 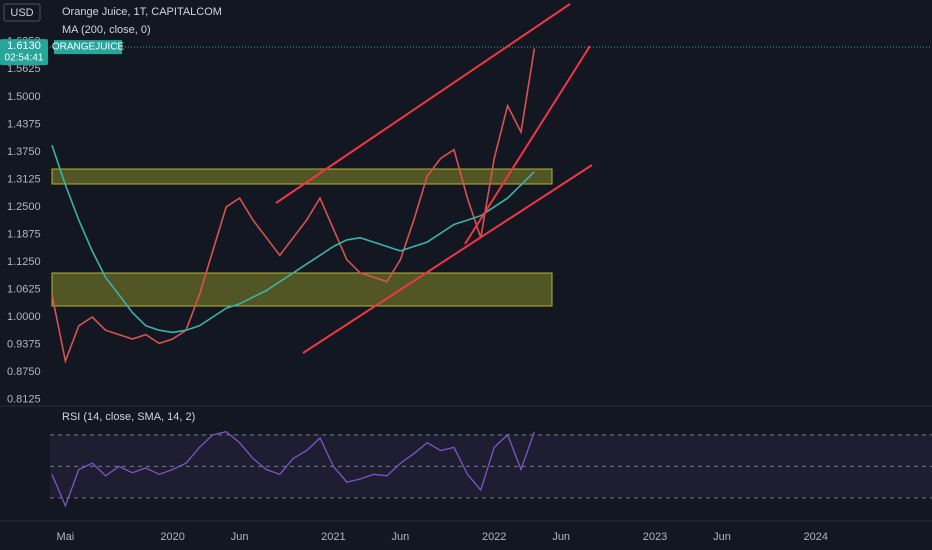 I want to click on symbol-label: ORANGEJUICE, so click(x=88, y=47).